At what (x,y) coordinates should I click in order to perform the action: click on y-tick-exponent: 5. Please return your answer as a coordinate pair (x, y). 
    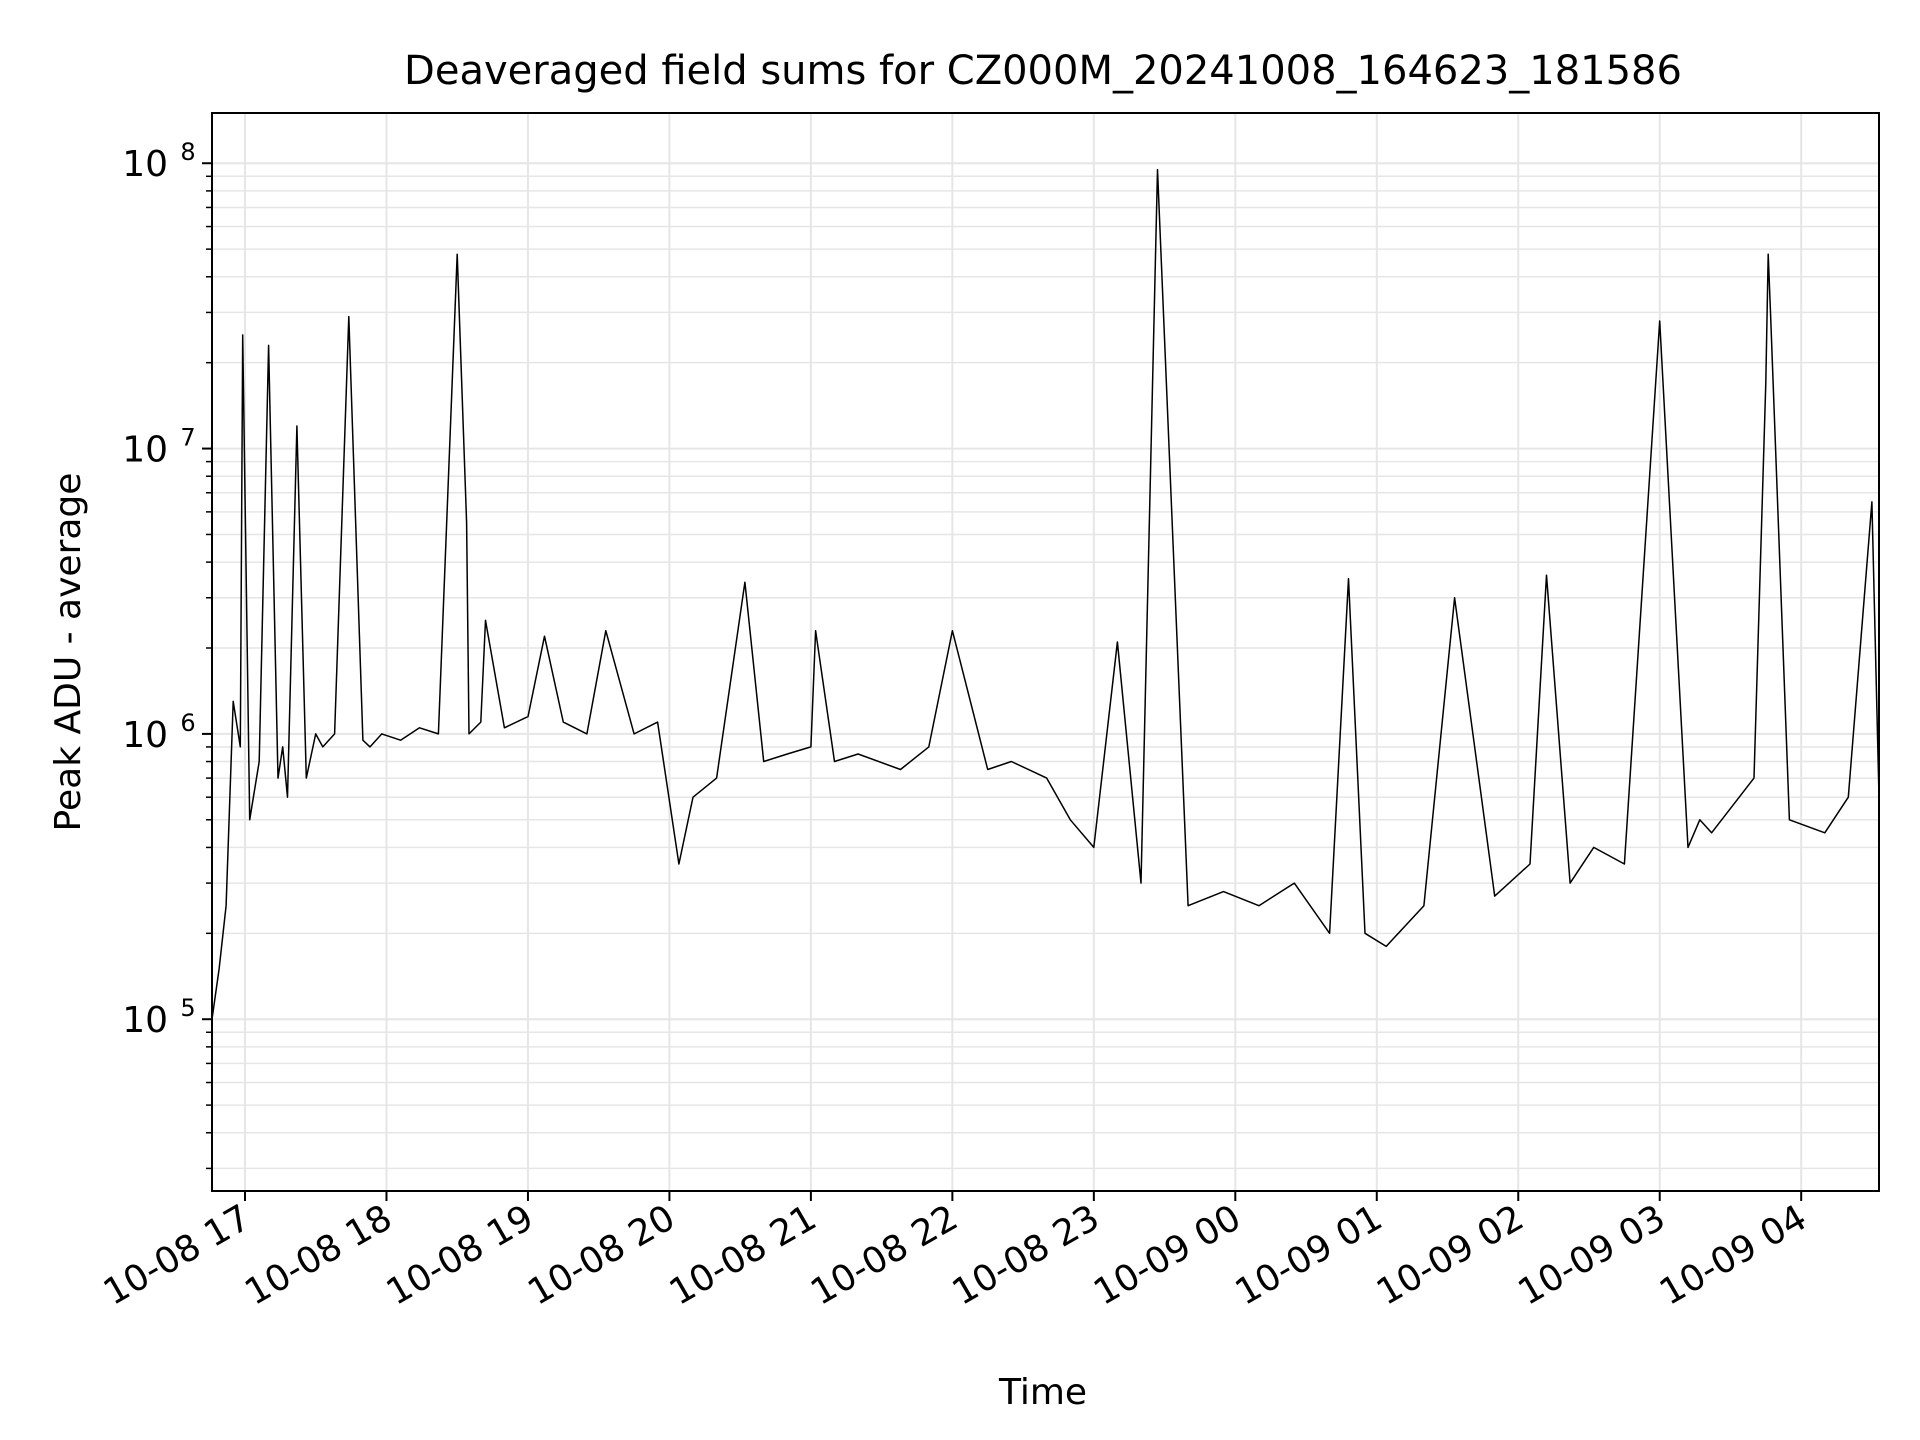
    Looking at the image, I should click on (187, 1008).